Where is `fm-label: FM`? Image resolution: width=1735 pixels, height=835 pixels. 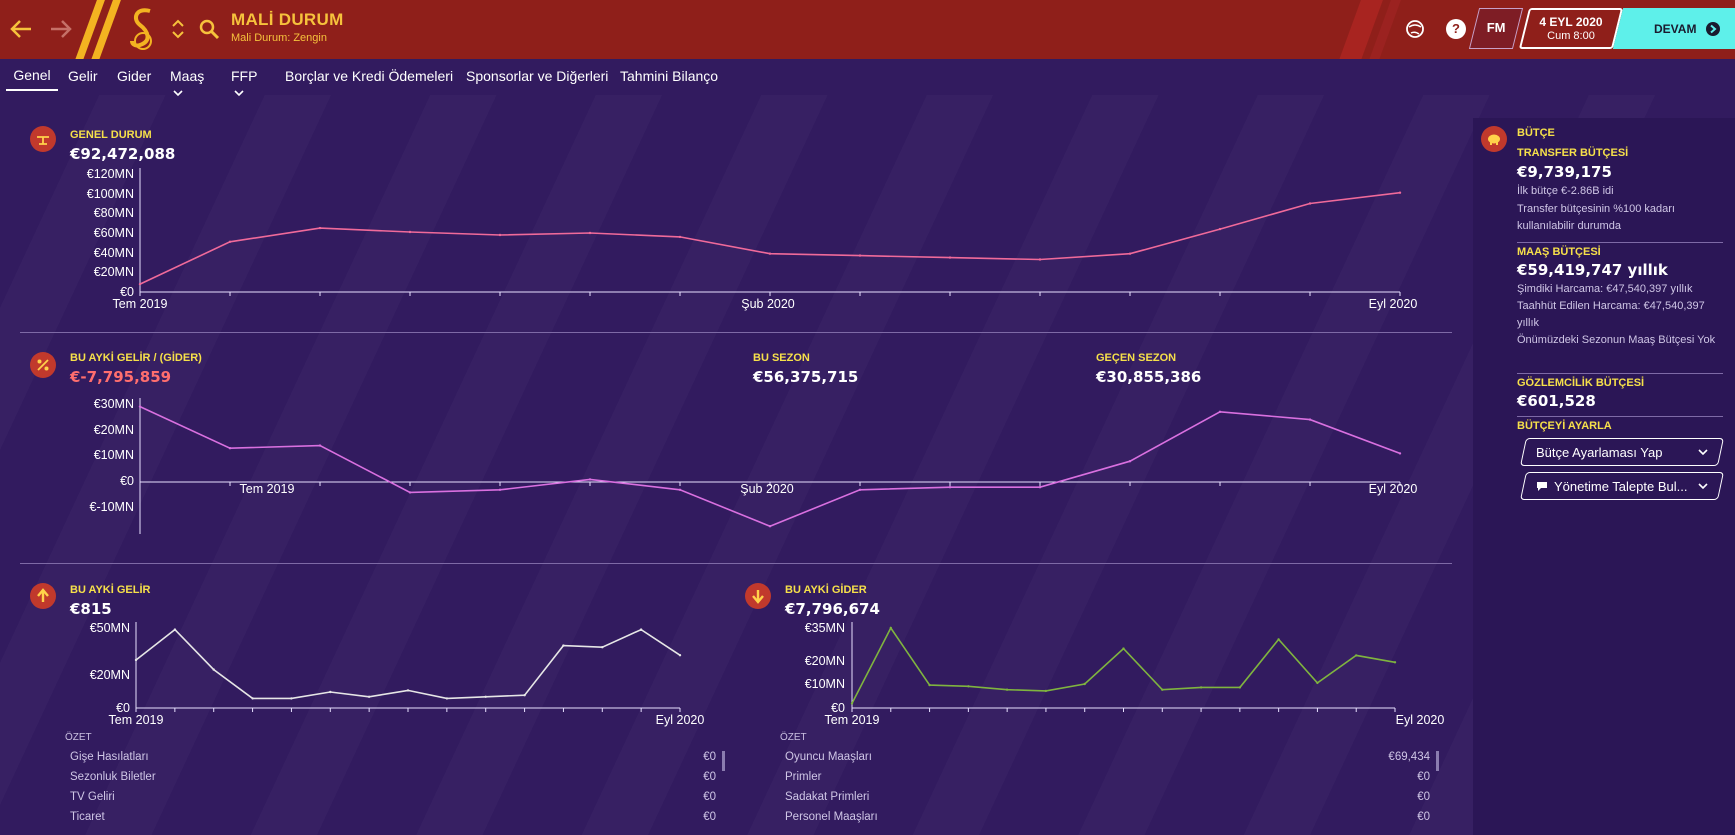 fm-label: FM is located at coordinates (1496, 27).